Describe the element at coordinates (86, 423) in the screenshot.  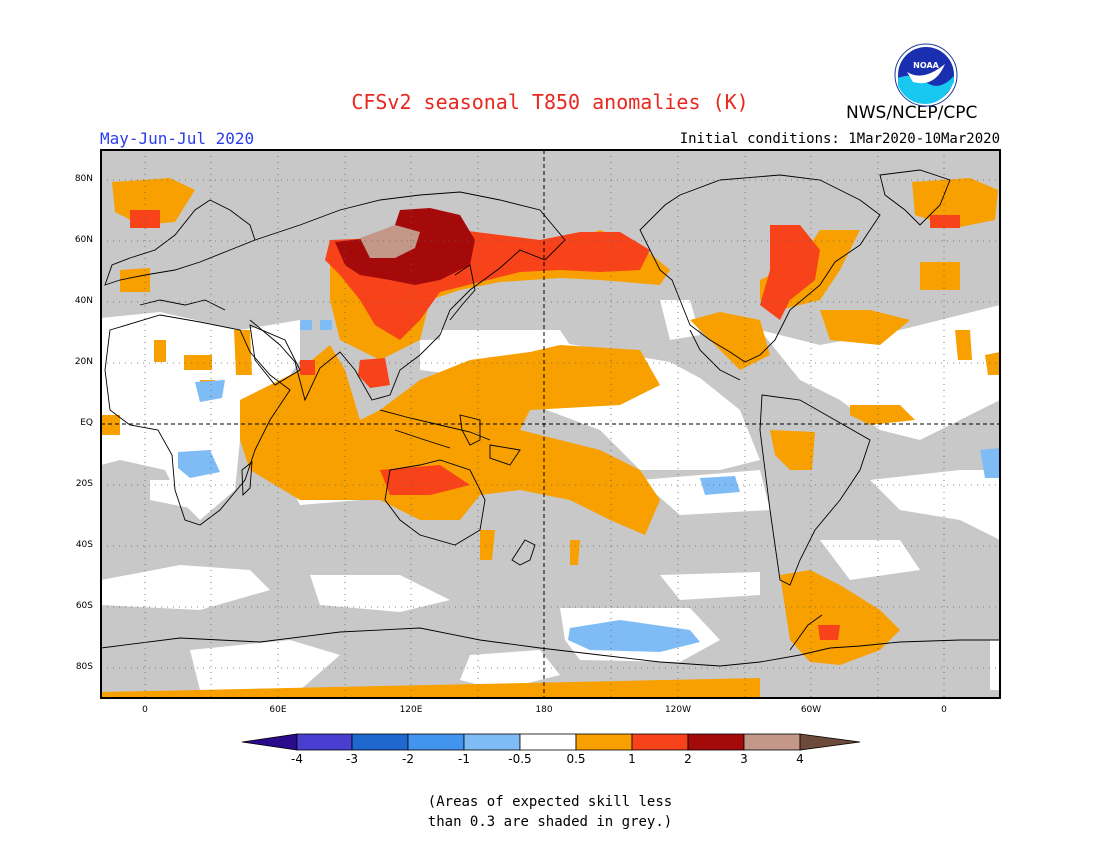
I see `lat-label-eq: EQ` at that location.